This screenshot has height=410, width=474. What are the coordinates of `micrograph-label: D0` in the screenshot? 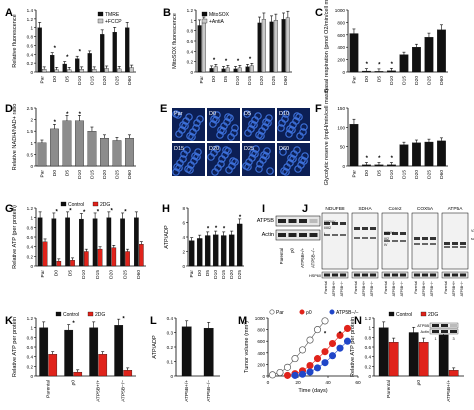 It's located at (212, 114).